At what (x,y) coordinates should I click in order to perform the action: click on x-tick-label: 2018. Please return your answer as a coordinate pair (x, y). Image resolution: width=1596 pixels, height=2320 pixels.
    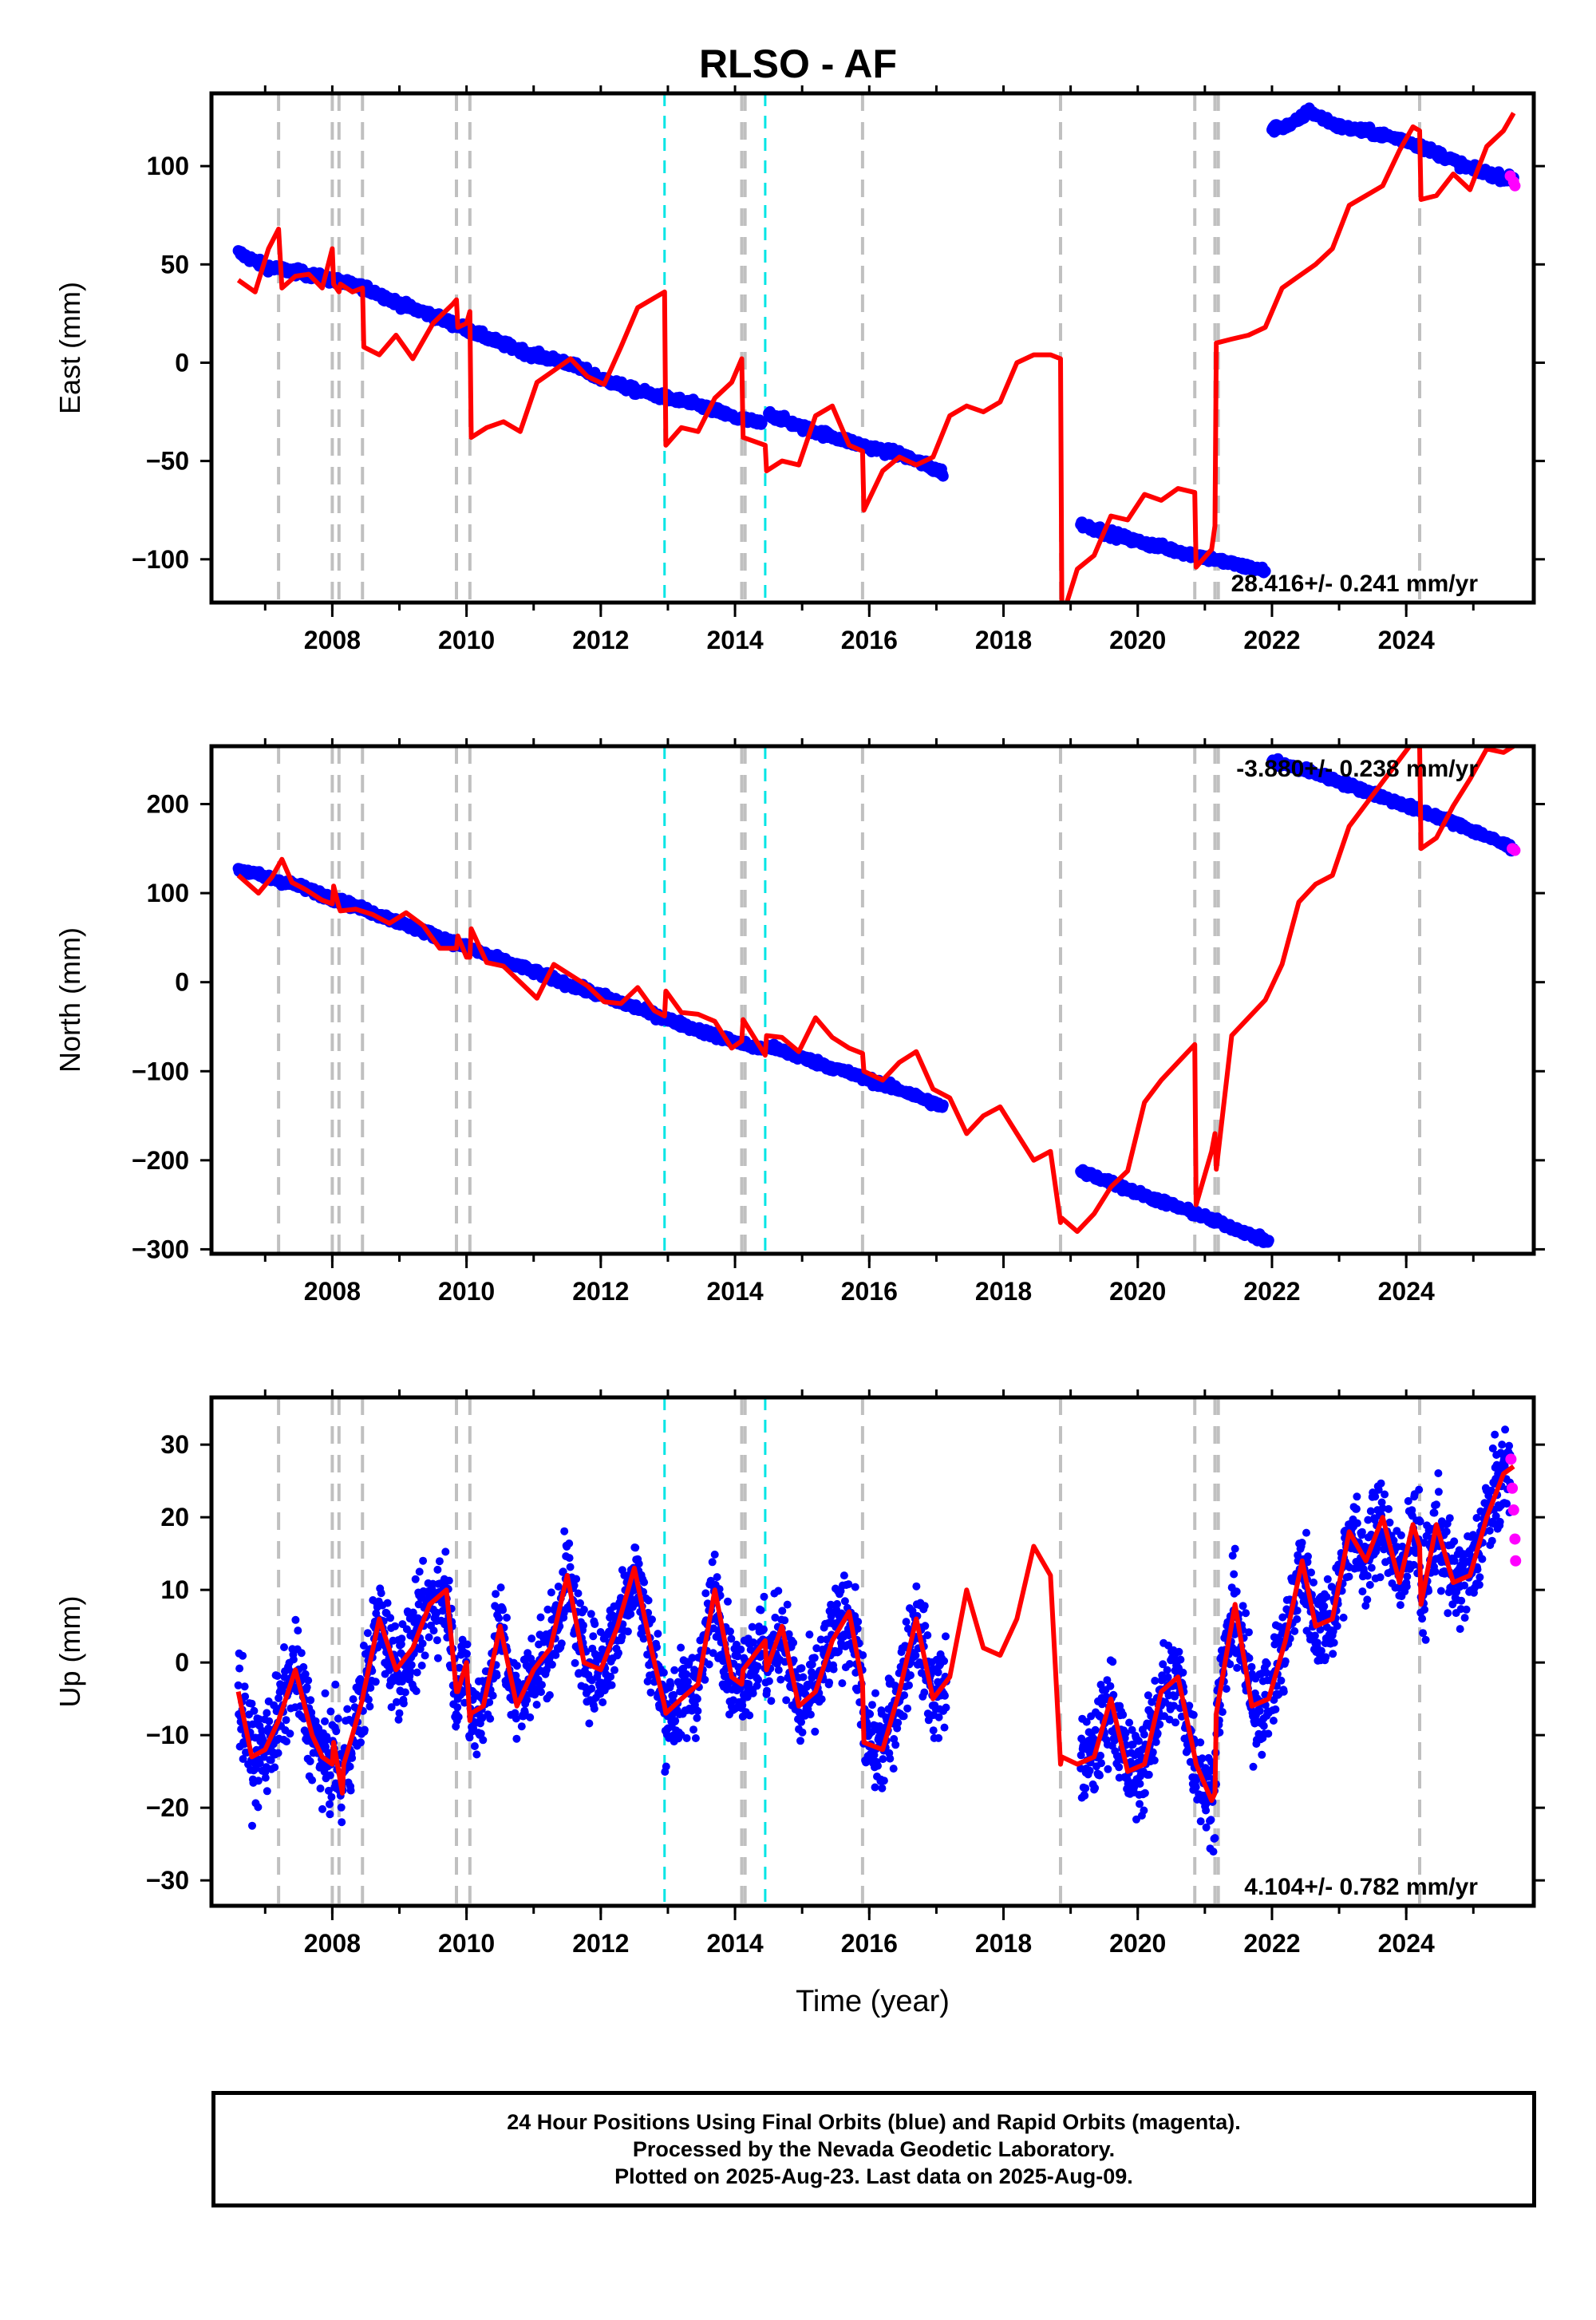
    Looking at the image, I should click on (1003, 1291).